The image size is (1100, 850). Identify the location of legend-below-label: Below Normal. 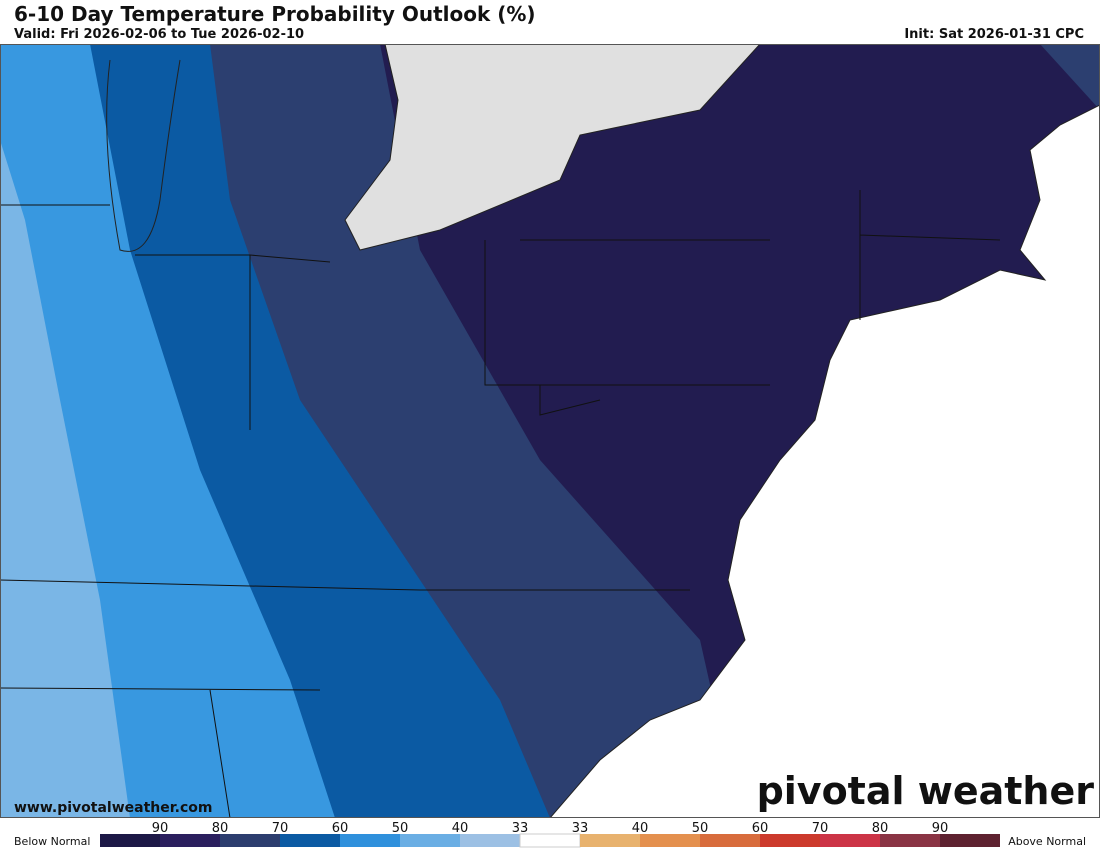
(52, 841).